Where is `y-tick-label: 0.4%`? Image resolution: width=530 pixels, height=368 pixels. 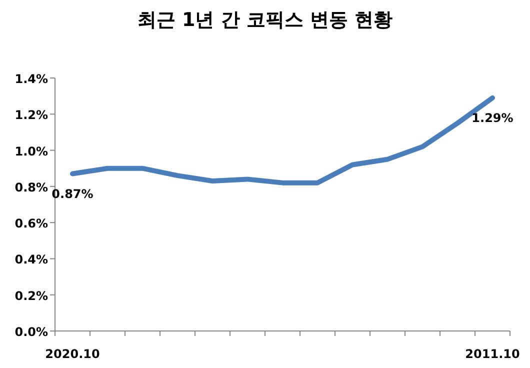 y-tick-label: 0.4% is located at coordinates (31, 259).